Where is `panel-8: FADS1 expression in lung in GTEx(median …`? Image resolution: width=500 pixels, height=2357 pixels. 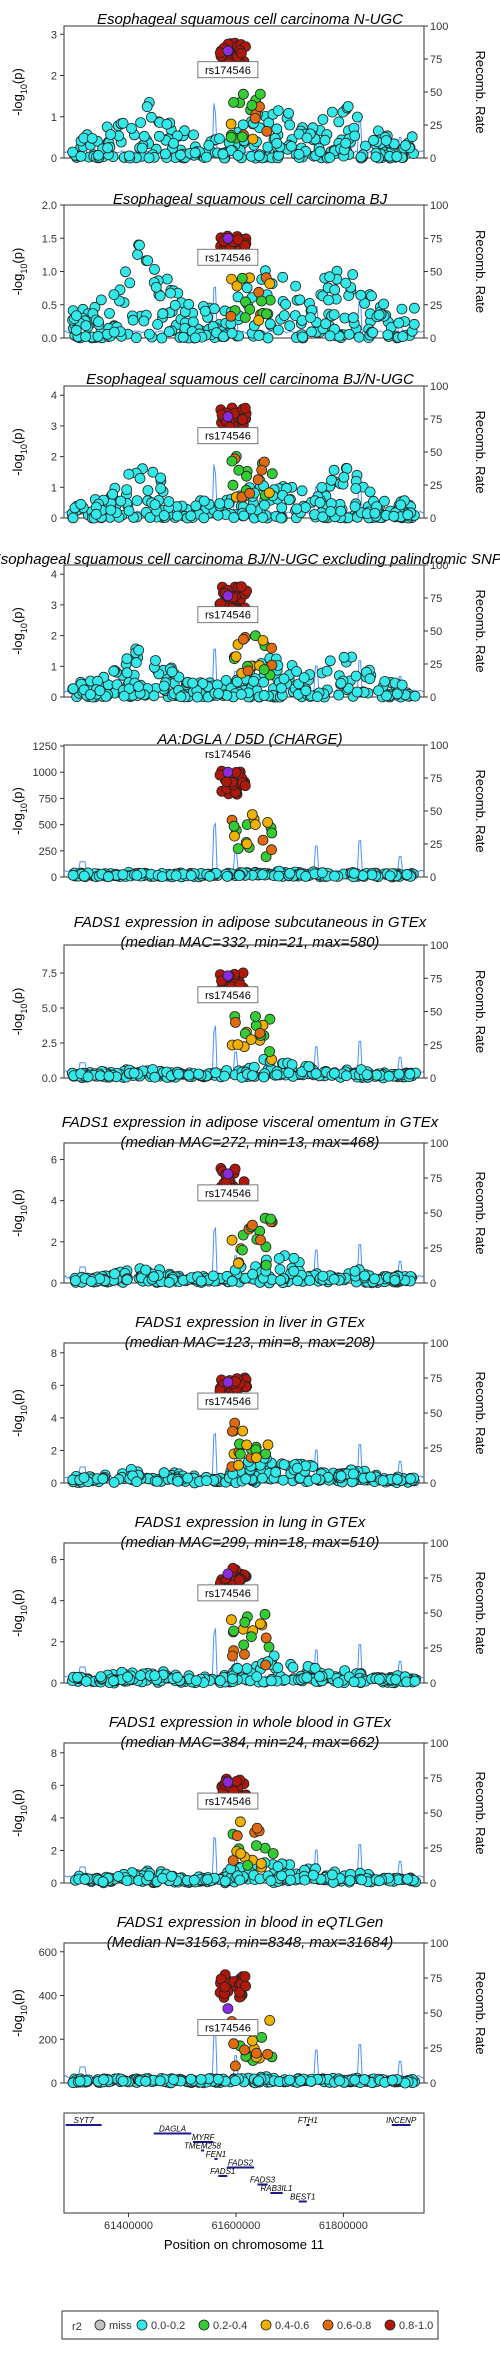
panel-8: FADS1 expression in lung in GTEx(median … is located at coordinates (249, 1602).